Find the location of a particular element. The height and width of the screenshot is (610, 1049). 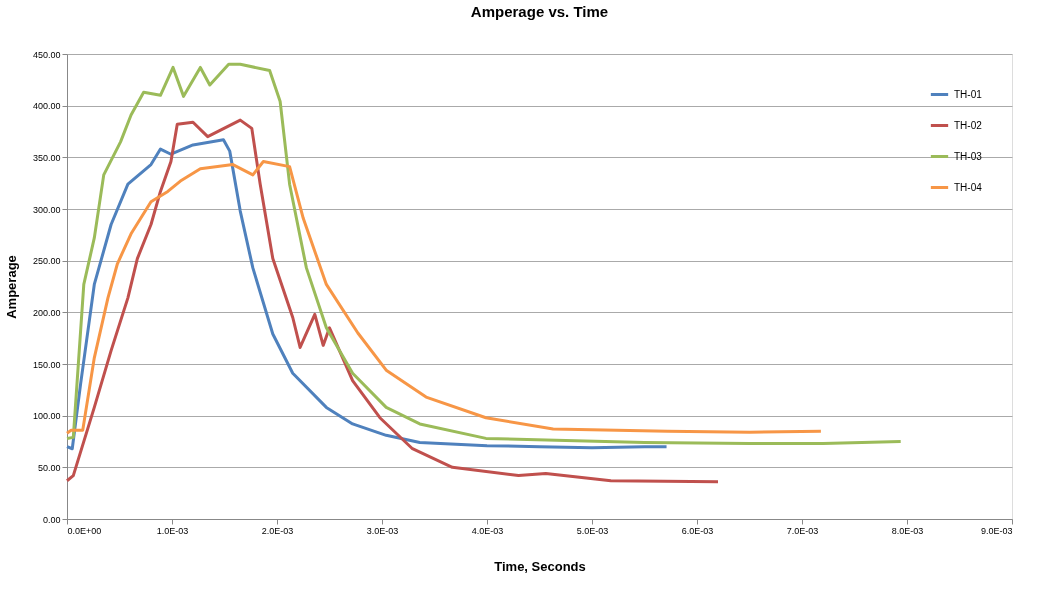

legend-label: TH-01 is located at coordinates (968, 94).